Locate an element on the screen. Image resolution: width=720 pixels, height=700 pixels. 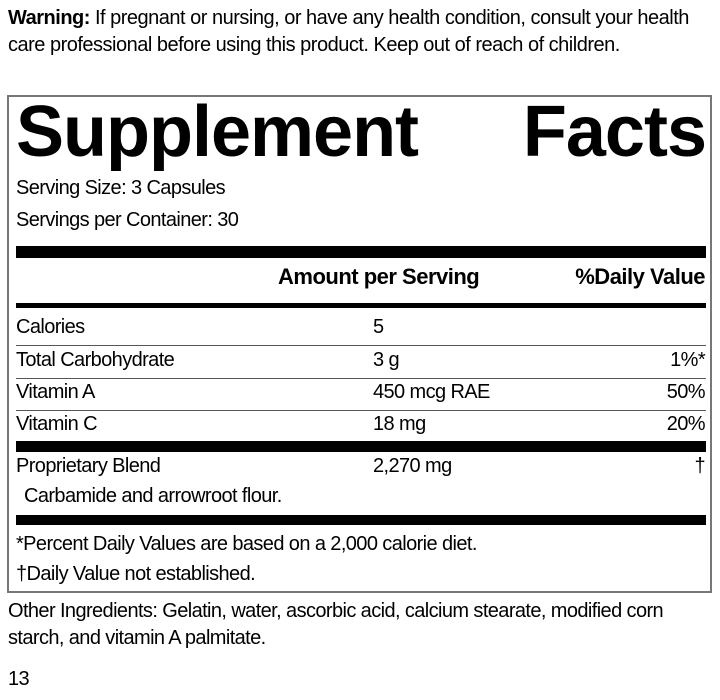
row-name: Vitamin C is located at coordinates (57, 424).